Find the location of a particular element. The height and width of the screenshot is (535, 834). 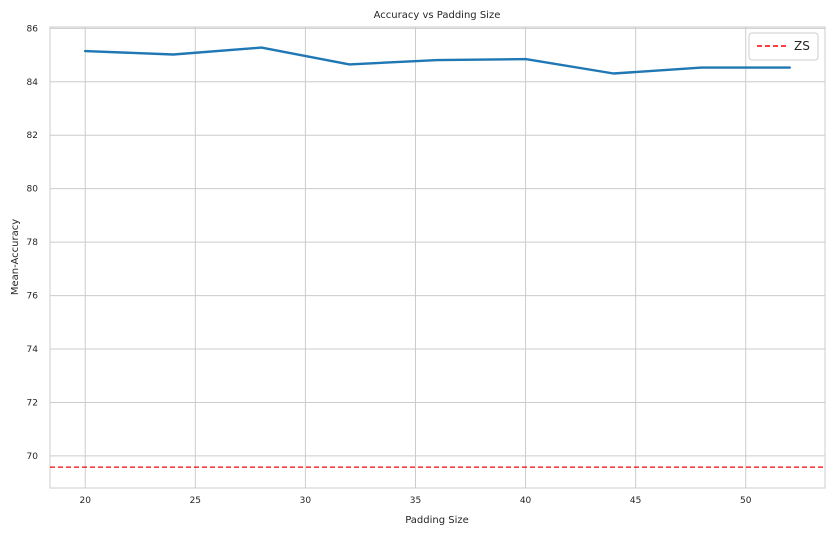

series-line-accuracy is located at coordinates (437, 60).